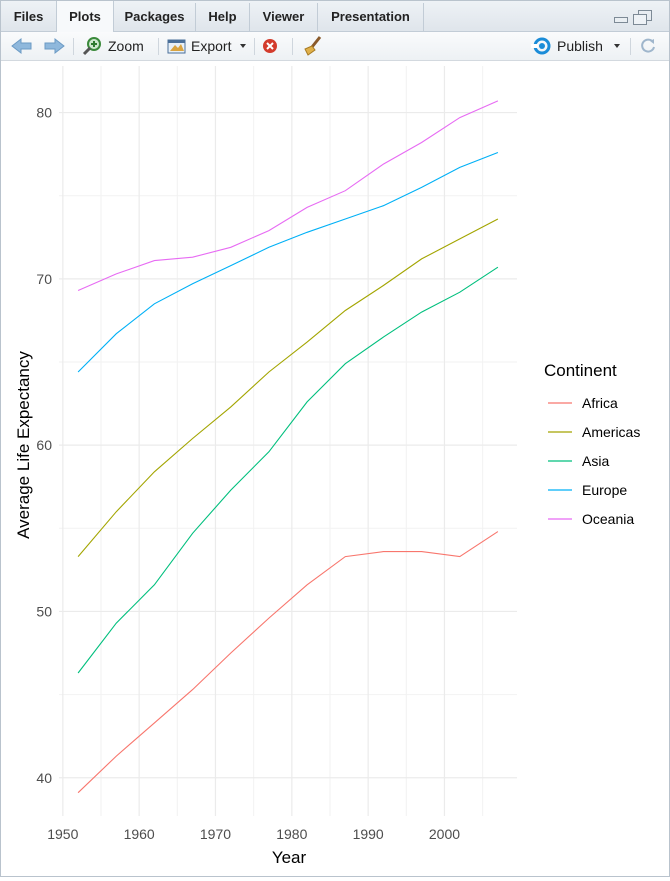 The width and height of the screenshot is (670, 881). I want to click on x-tick-label: 1990, so click(368, 834).